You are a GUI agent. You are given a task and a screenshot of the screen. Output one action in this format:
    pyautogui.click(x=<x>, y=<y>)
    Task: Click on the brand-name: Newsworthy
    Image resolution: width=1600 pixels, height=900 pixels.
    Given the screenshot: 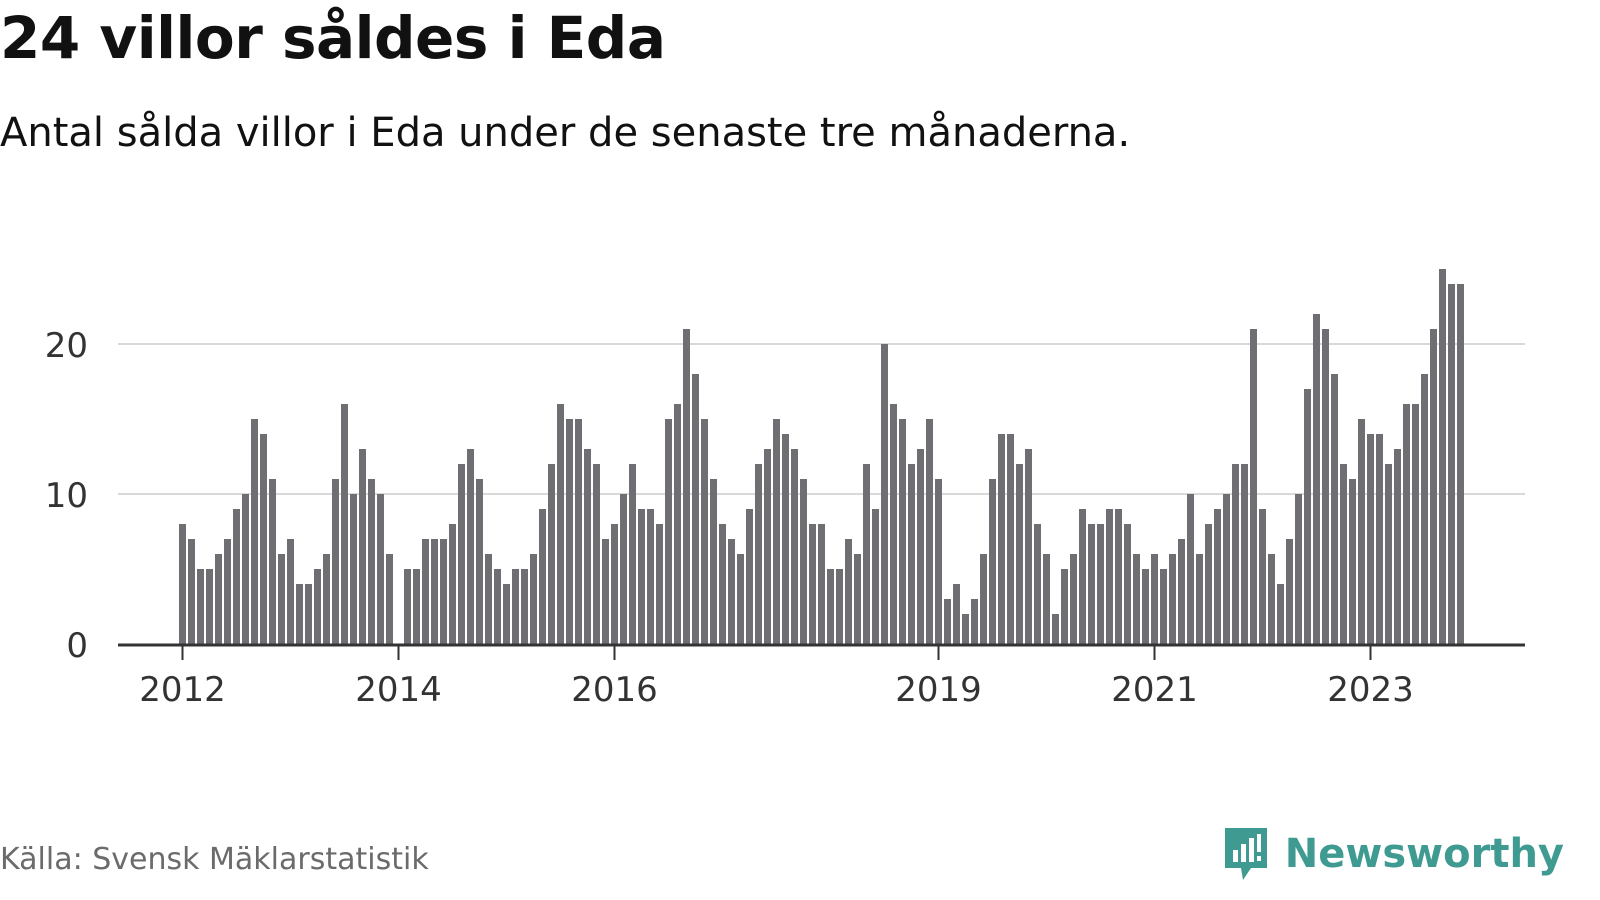 What is the action you would take?
    pyautogui.click(x=1424, y=854)
    